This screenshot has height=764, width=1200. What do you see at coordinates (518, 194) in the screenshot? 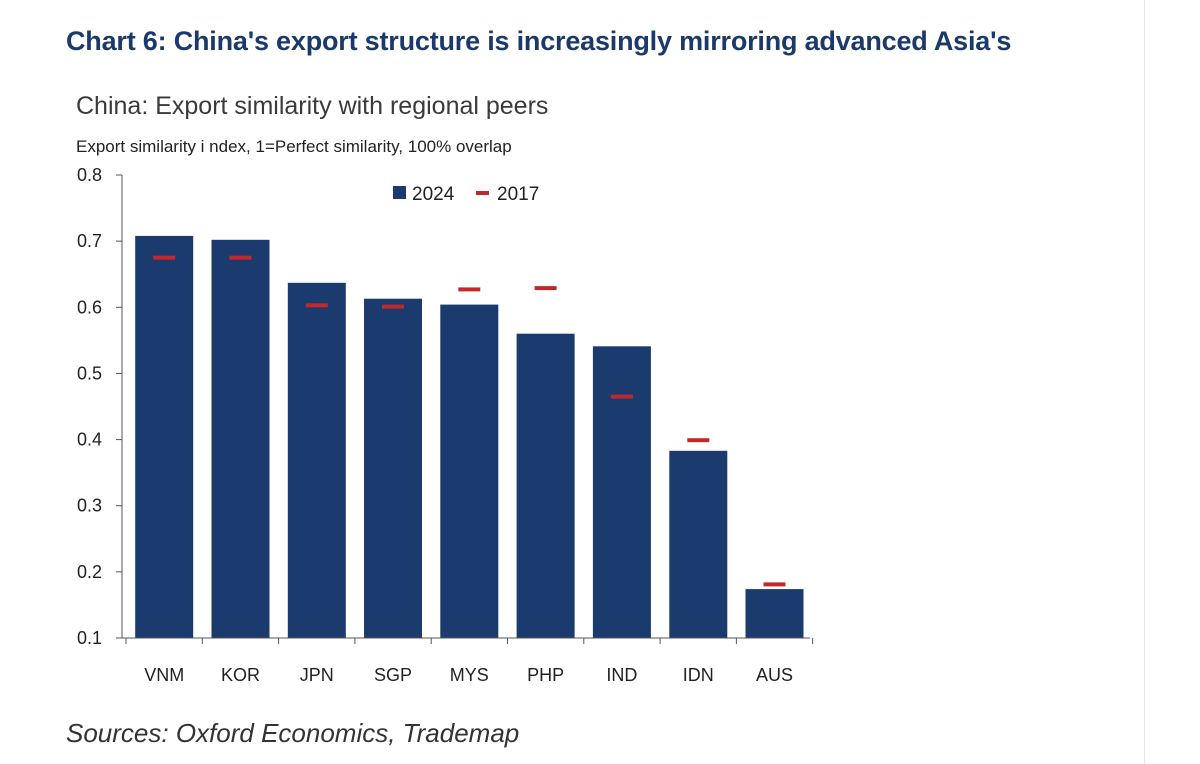
I see `legend-label-2017: 2017` at bounding box center [518, 194].